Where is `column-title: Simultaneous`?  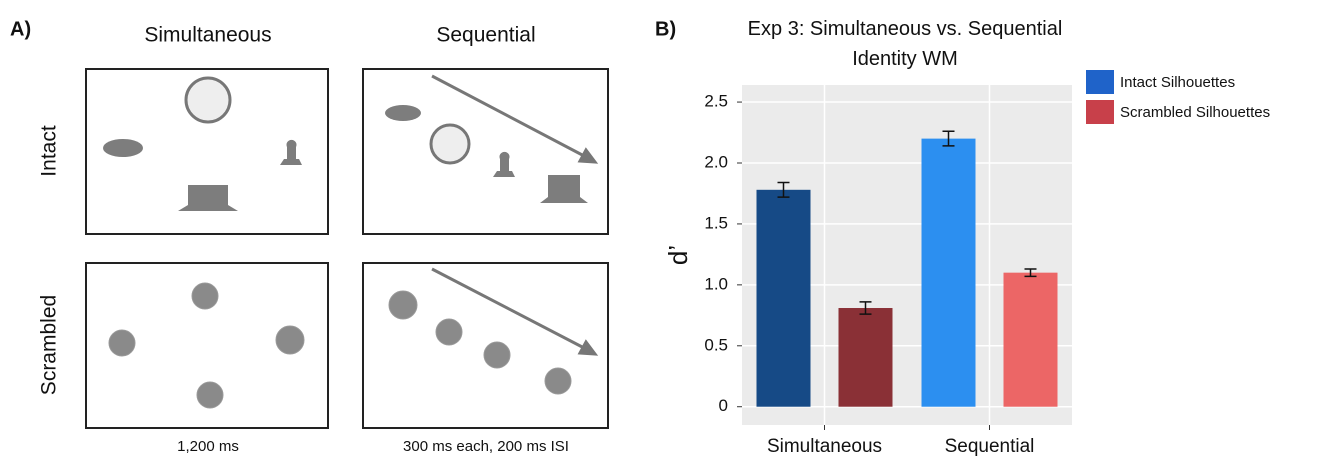 column-title: Simultaneous is located at coordinates (207, 35).